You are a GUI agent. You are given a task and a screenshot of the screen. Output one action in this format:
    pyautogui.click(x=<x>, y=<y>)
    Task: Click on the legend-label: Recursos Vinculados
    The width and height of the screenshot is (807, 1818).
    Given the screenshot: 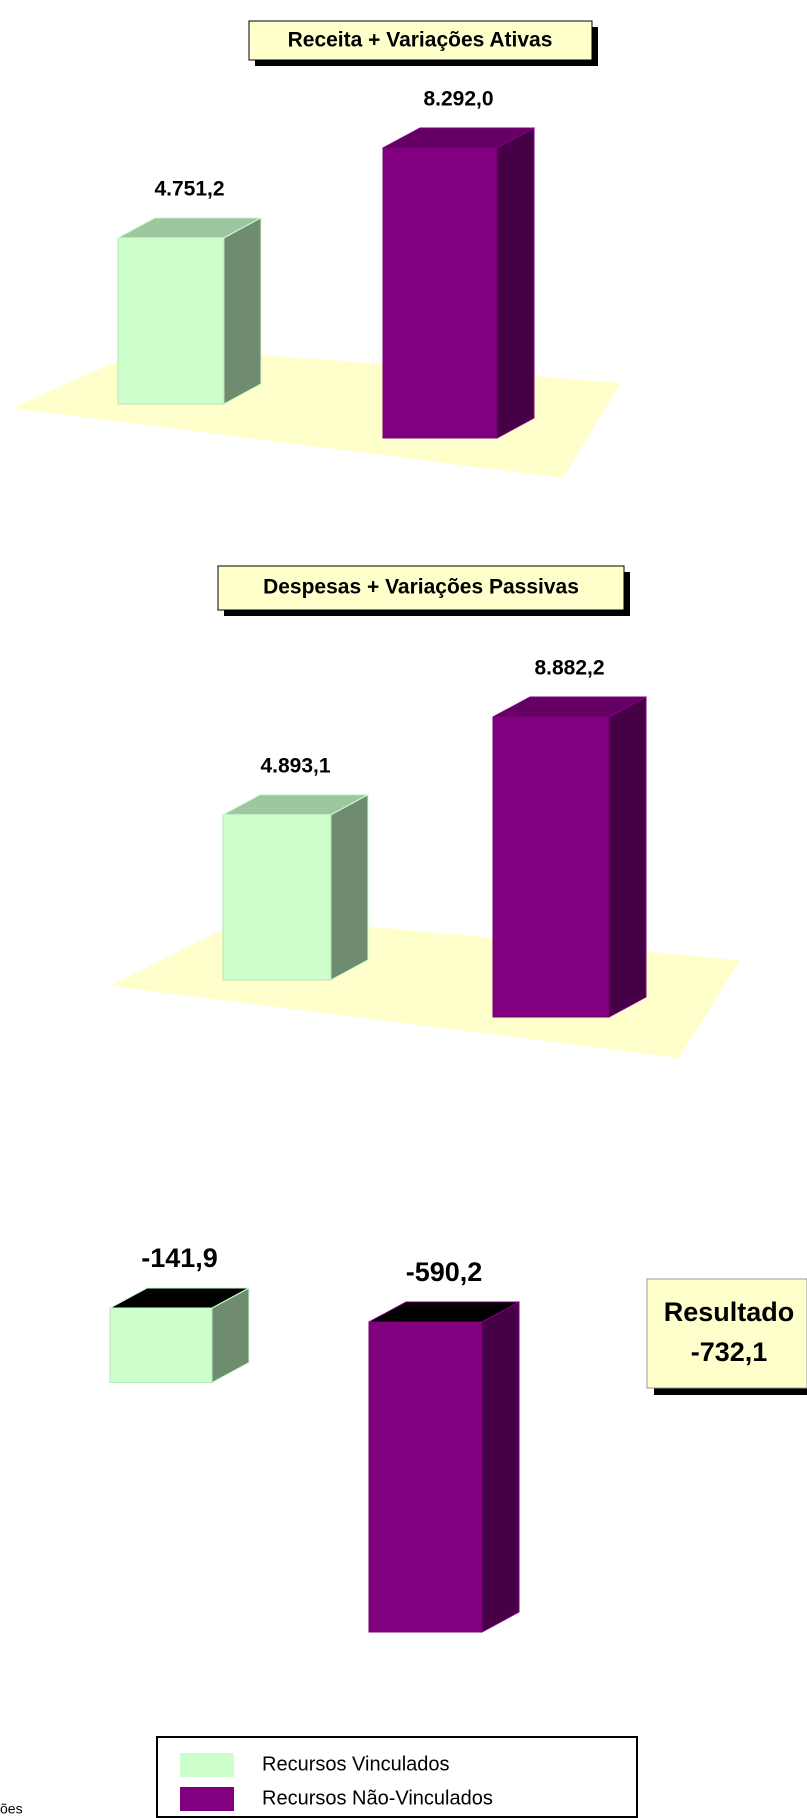 What is the action you would take?
    pyautogui.click(x=356, y=1764)
    